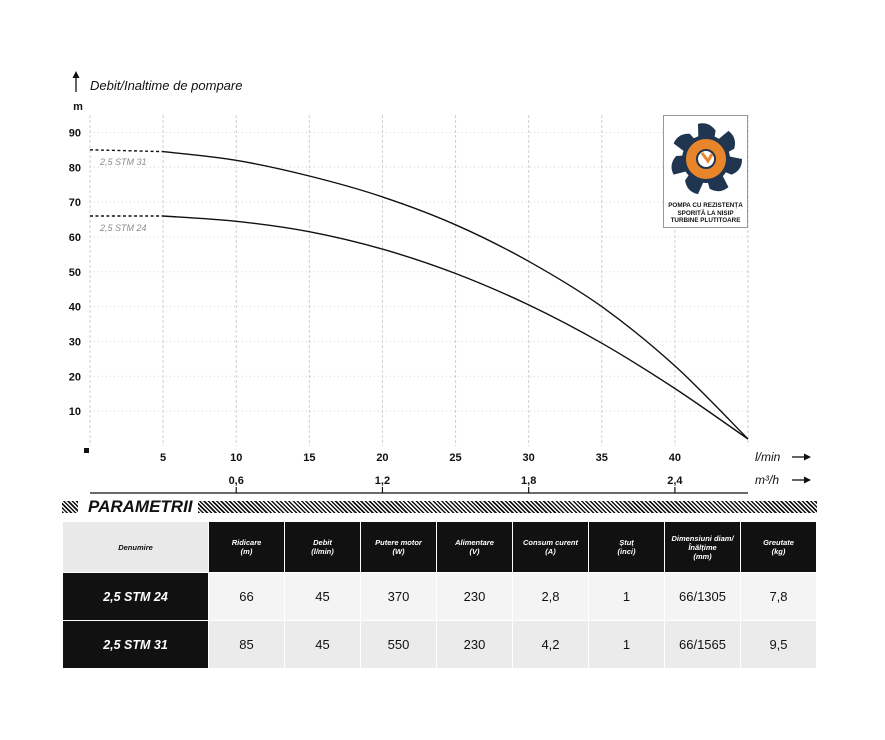 This screenshot has width=885, height=740. What do you see at coordinates (236, 481) in the screenshot?
I see `x-secondary-tick-label: 0,6` at bounding box center [236, 481].